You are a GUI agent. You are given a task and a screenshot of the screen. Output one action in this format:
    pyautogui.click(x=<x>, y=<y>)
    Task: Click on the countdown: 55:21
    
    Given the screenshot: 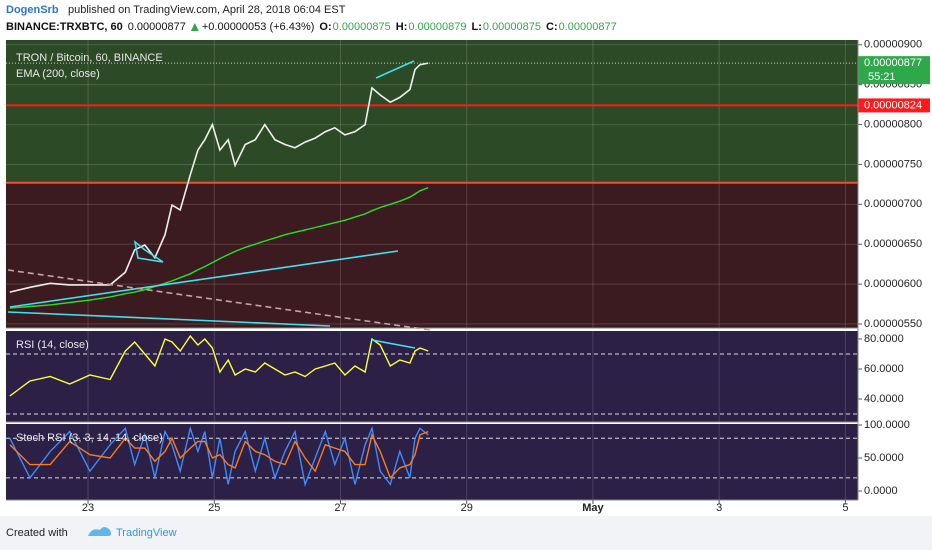 What is the action you would take?
    pyautogui.click(x=882, y=77)
    